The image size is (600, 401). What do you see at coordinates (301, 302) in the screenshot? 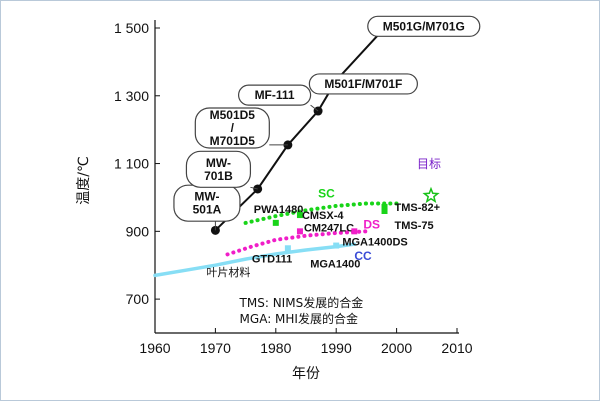
I see `legend-tms: TMS: NIMS发展的合金` at bounding box center [301, 302].